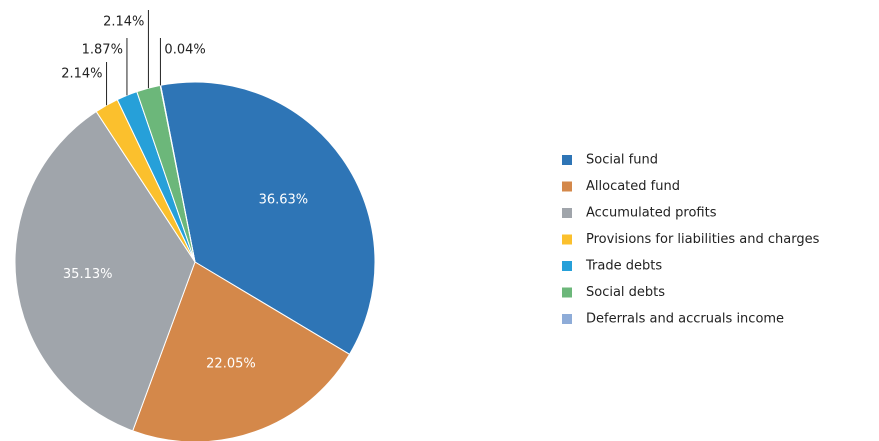 The height and width of the screenshot is (441, 879). Describe the element at coordinates (685, 319) in the screenshot. I see `legend-label: Deferrals and accruals income` at that location.